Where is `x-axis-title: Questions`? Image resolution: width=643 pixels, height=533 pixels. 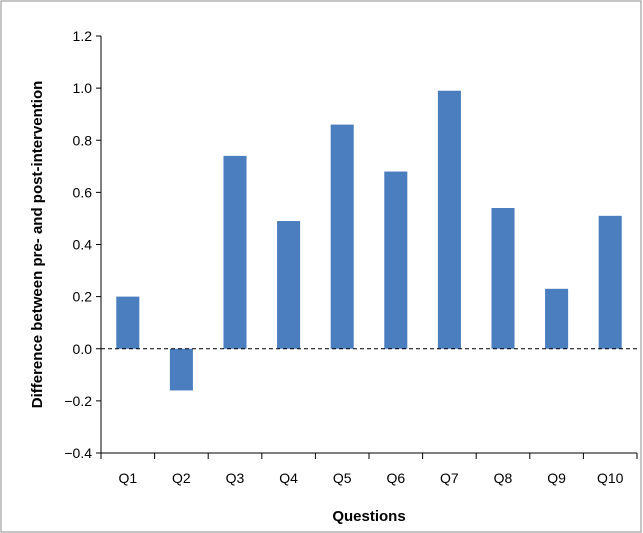
x-axis-title: Questions is located at coordinates (368, 516).